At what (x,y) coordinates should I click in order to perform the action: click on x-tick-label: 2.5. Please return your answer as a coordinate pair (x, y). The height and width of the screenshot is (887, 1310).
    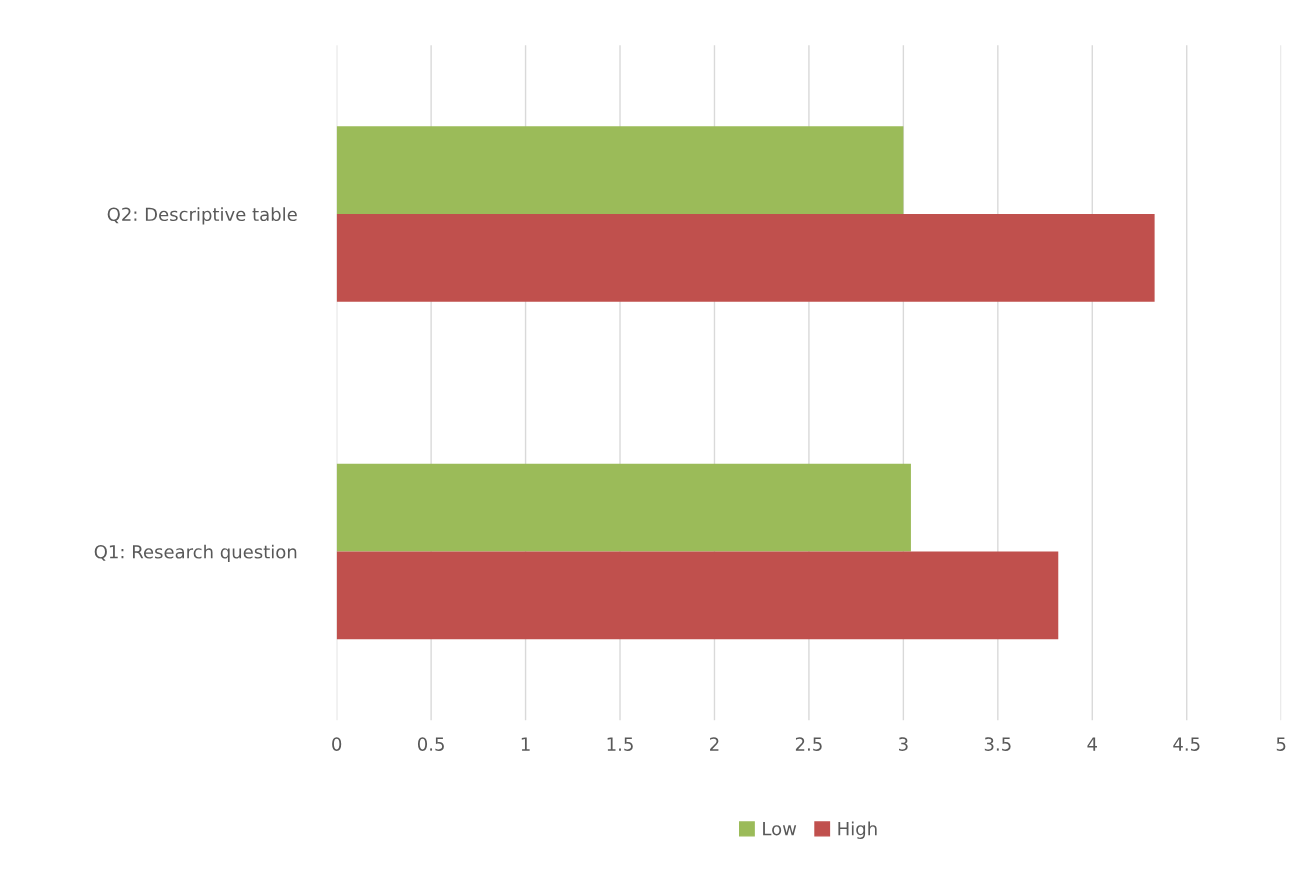
    Looking at the image, I should click on (808, 744).